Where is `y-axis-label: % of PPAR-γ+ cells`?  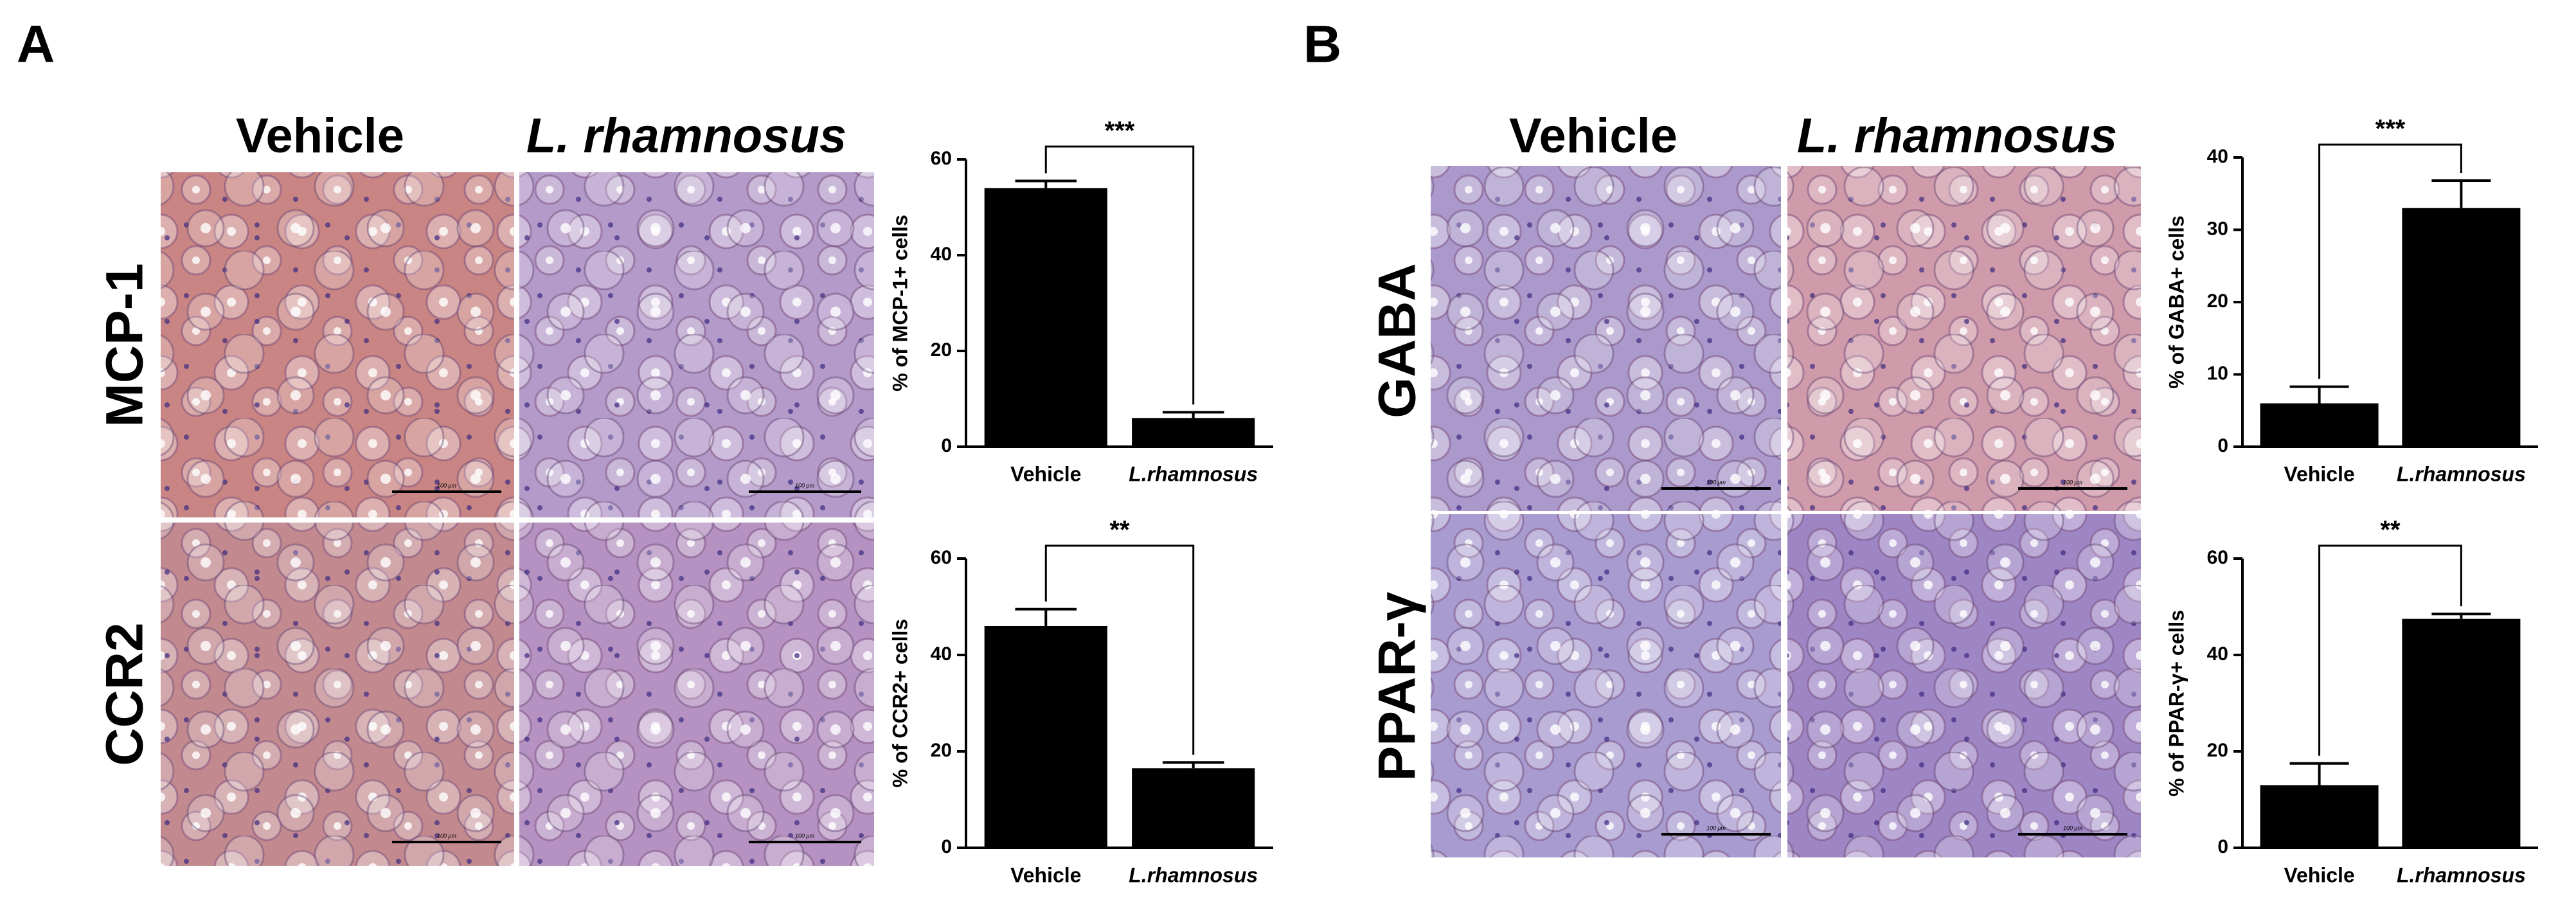 y-axis-label: % of PPAR-γ+ cells is located at coordinates (2176, 703).